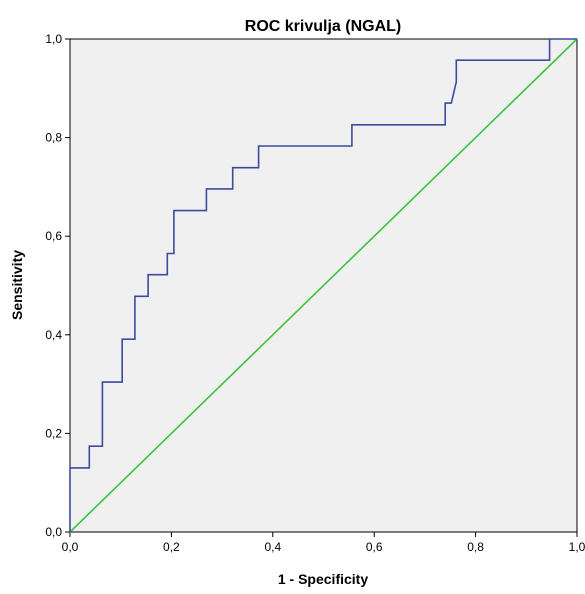 Image resolution: width=585 pixels, height=594 pixels. I want to click on y-tick-label: 0,4, so click(53, 335).